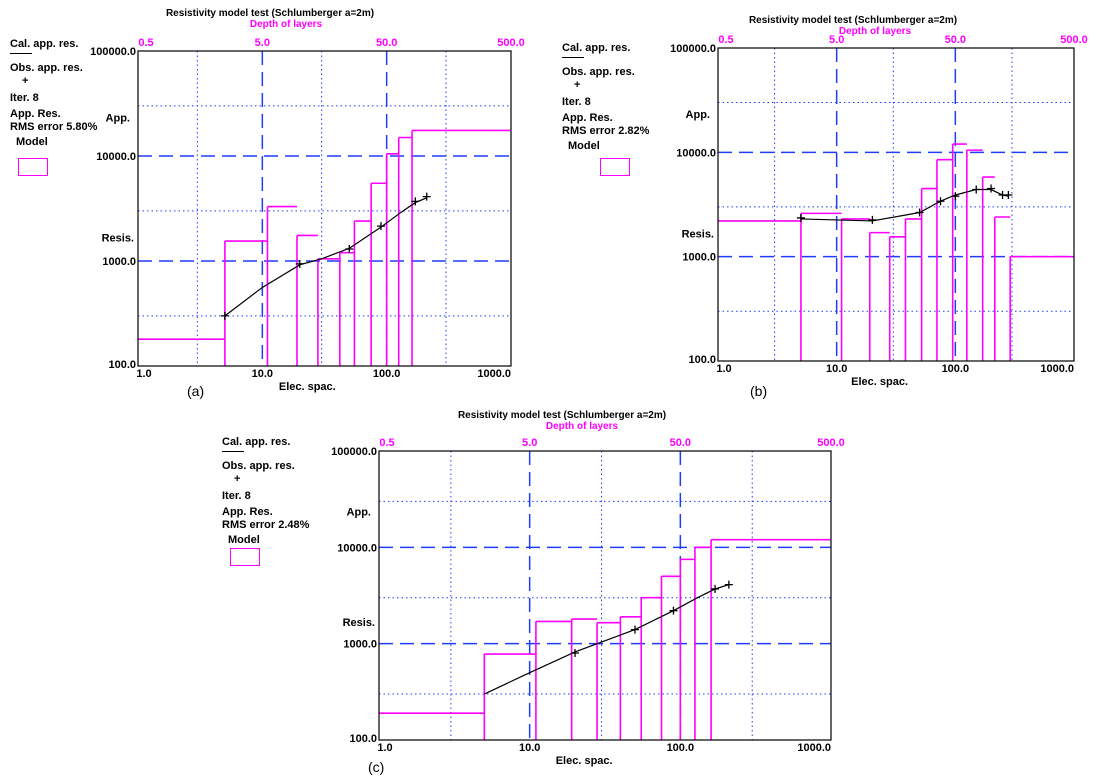 The width and height of the screenshot is (1097, 778). Describe the element at coordinates (266, 525) in the screenshot. I see `rms-error-label: RMS error 2.48%` at that location.